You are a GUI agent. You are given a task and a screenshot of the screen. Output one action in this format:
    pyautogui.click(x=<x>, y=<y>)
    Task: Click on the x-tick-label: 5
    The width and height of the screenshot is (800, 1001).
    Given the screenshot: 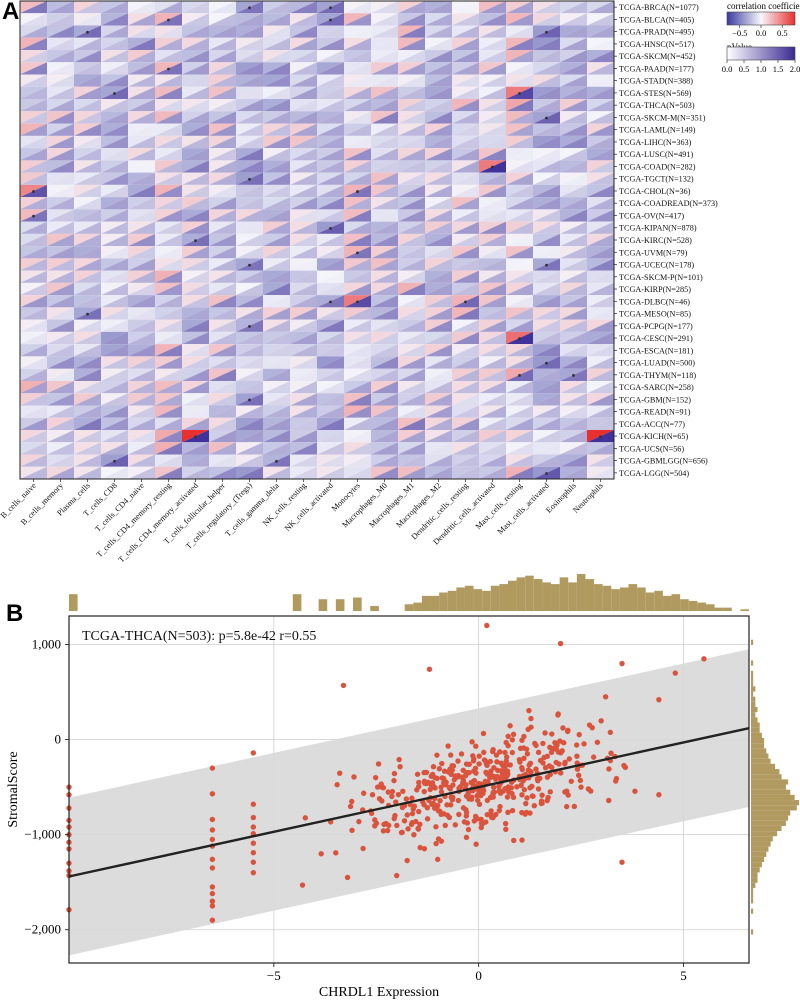 What is the action you would take?
    pyautogui.click(x=683, y=975)
    